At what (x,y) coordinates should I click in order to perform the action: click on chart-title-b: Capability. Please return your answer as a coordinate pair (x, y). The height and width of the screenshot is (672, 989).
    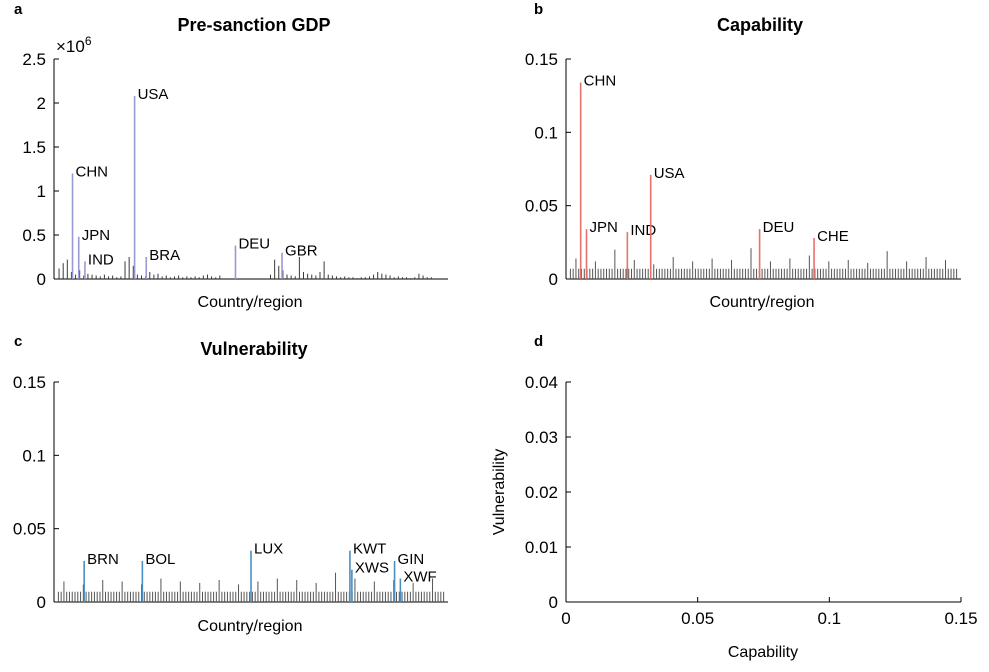
    Looking at the image, I should click on (760, 25).